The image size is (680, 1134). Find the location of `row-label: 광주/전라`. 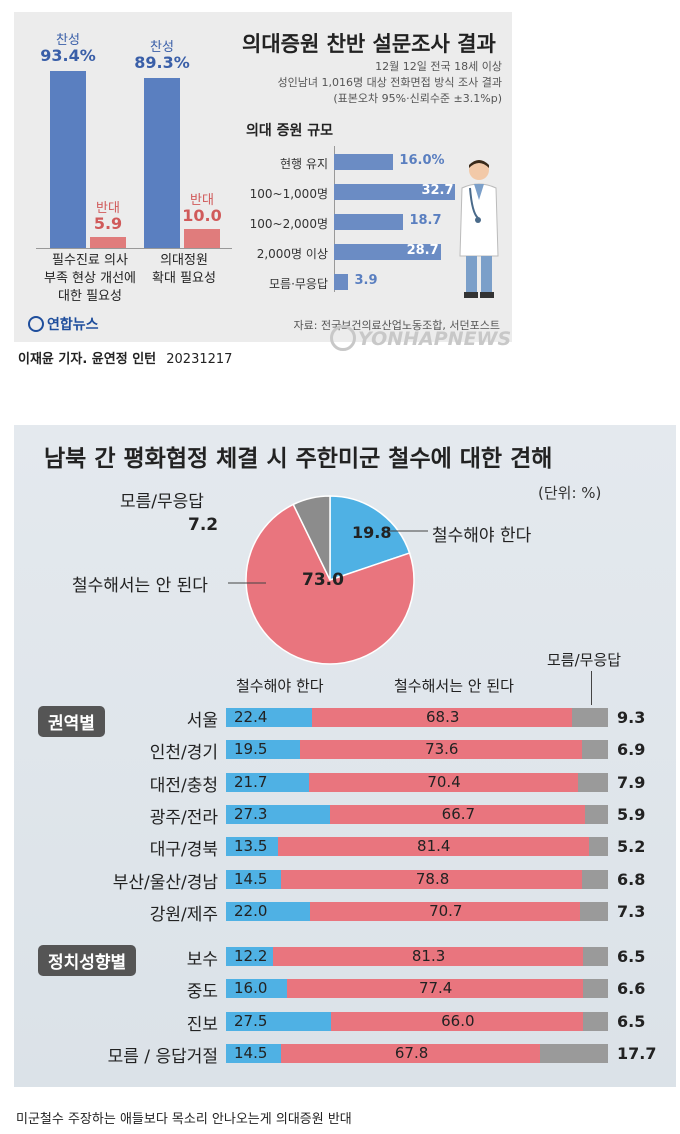

row-label: 광주/전라 is located at coordinates (183, 817).